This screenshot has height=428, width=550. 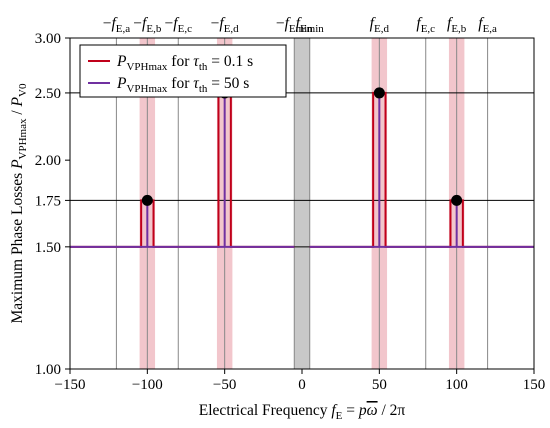 What do you see at coordinates (302, 203) in the screenshot?
I see `excluded-band` at bounding box center [302, 203].